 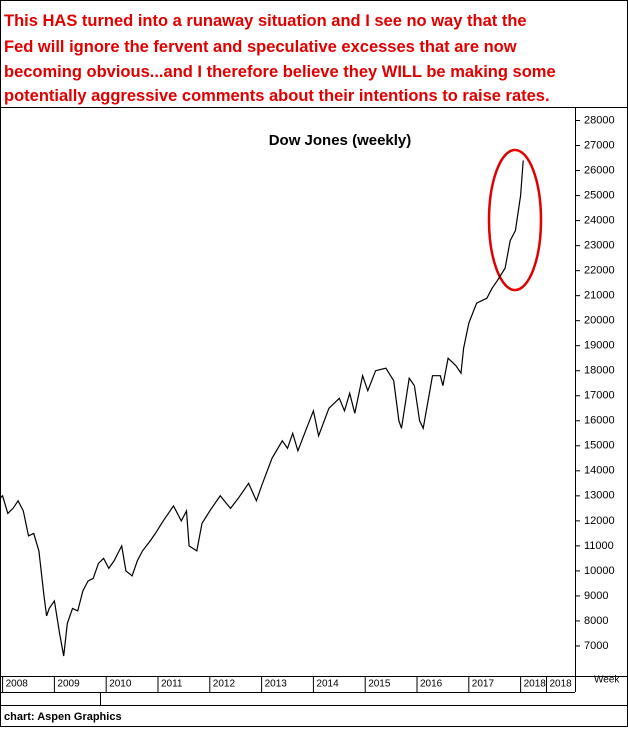 What do you see at coordinates (599, 446) in the screenshot?
I see `y-tick-label: 15000` at bounding box center [599, 446].